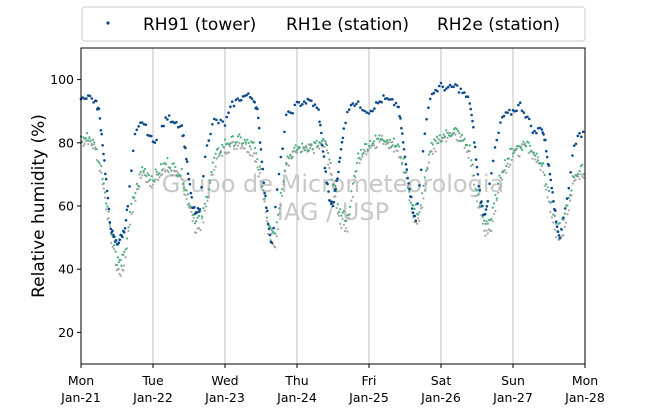 The image size is (650, 409). I want to click on x-tick-label-date: Jan-28, so click(584, 397).